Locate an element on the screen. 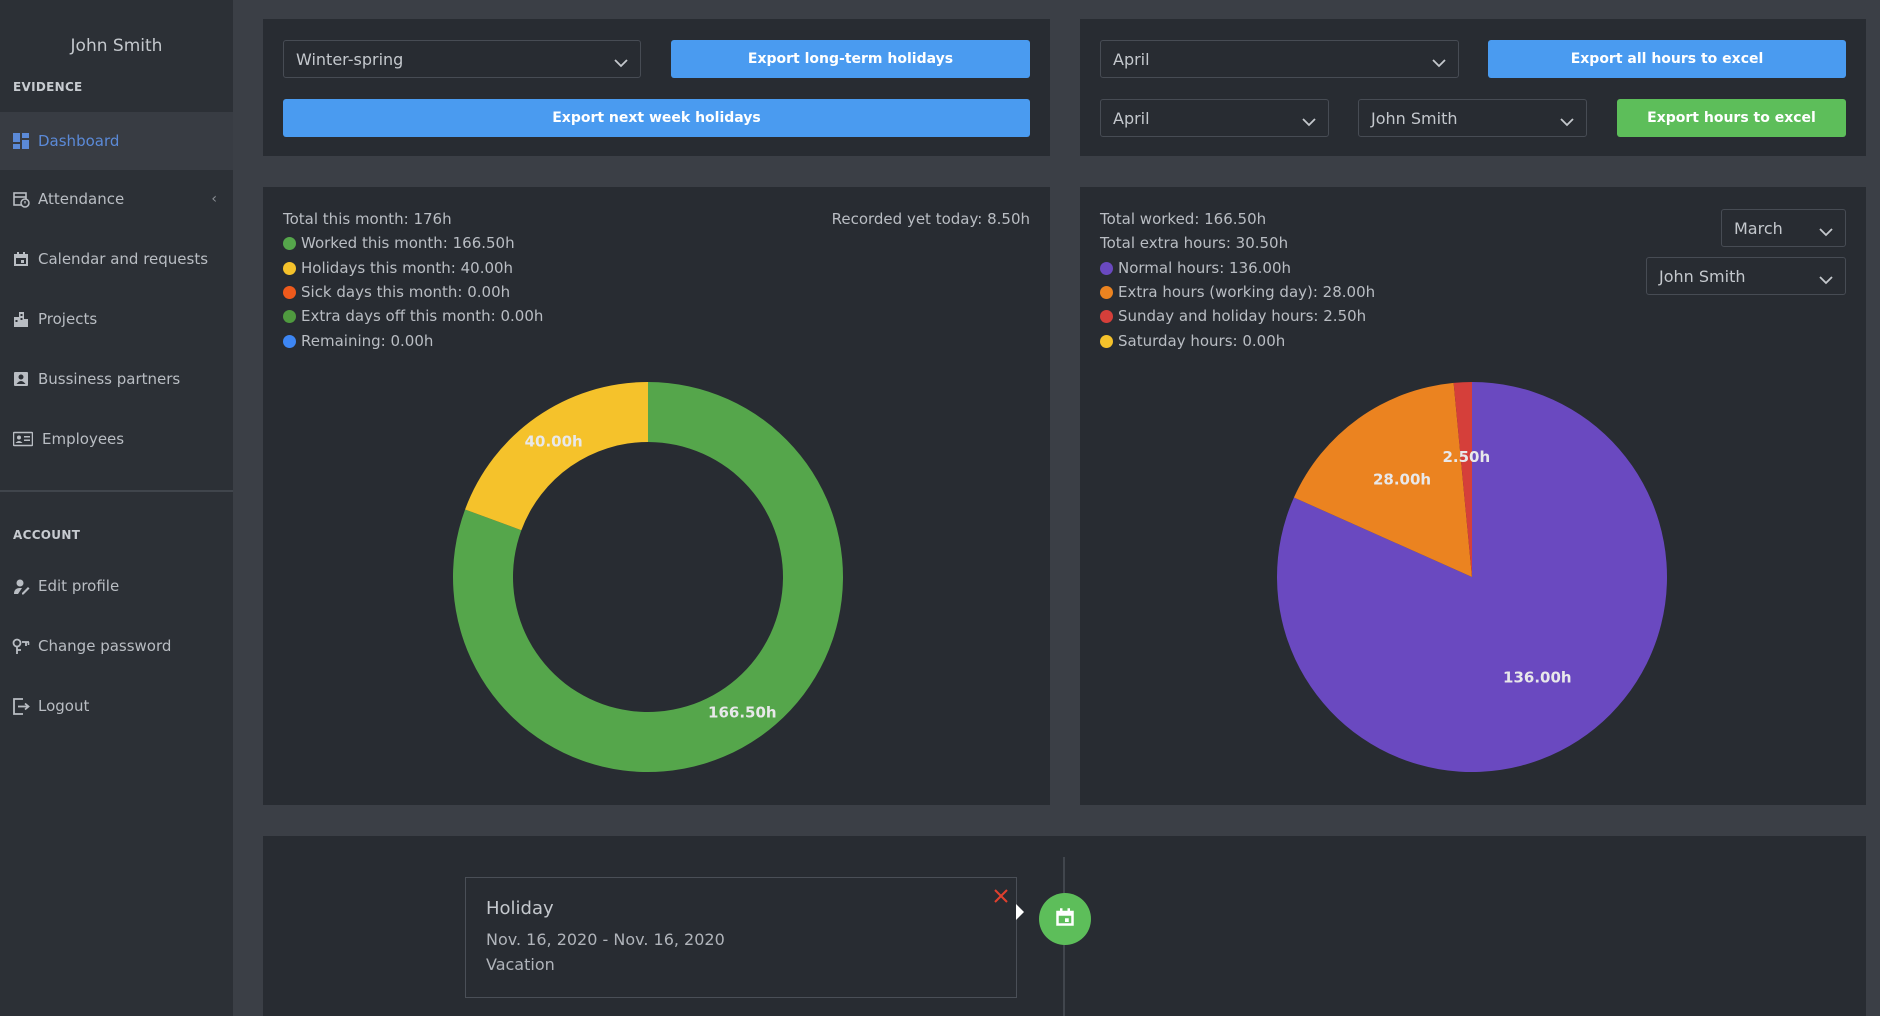  section-title-account: ACCOUNT is located at coordinates (47, 535).